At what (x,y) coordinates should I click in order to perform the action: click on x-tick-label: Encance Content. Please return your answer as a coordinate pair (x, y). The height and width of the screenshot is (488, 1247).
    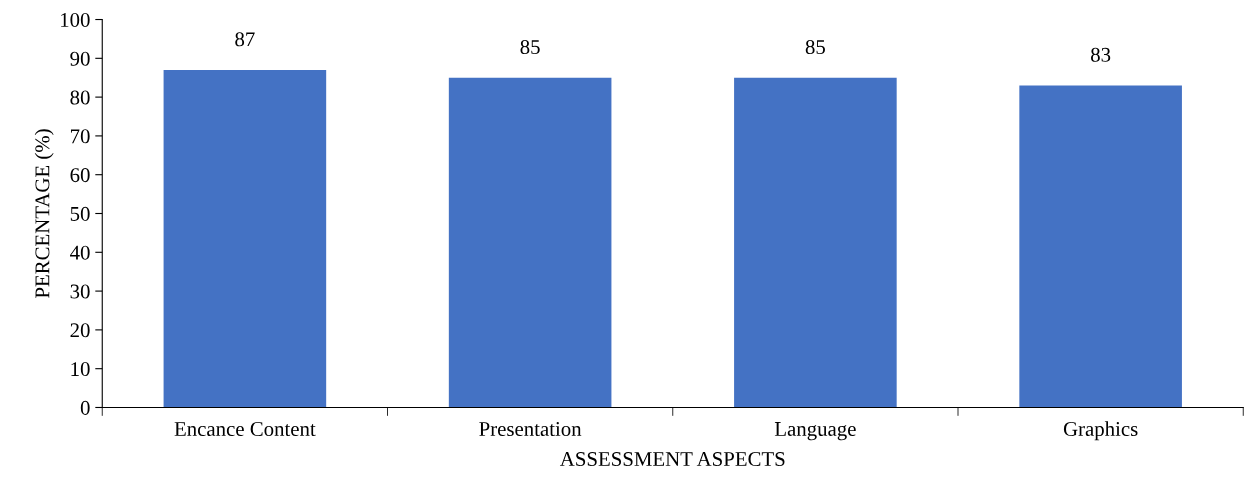
    Looking at the image, I should click on (245, 429).